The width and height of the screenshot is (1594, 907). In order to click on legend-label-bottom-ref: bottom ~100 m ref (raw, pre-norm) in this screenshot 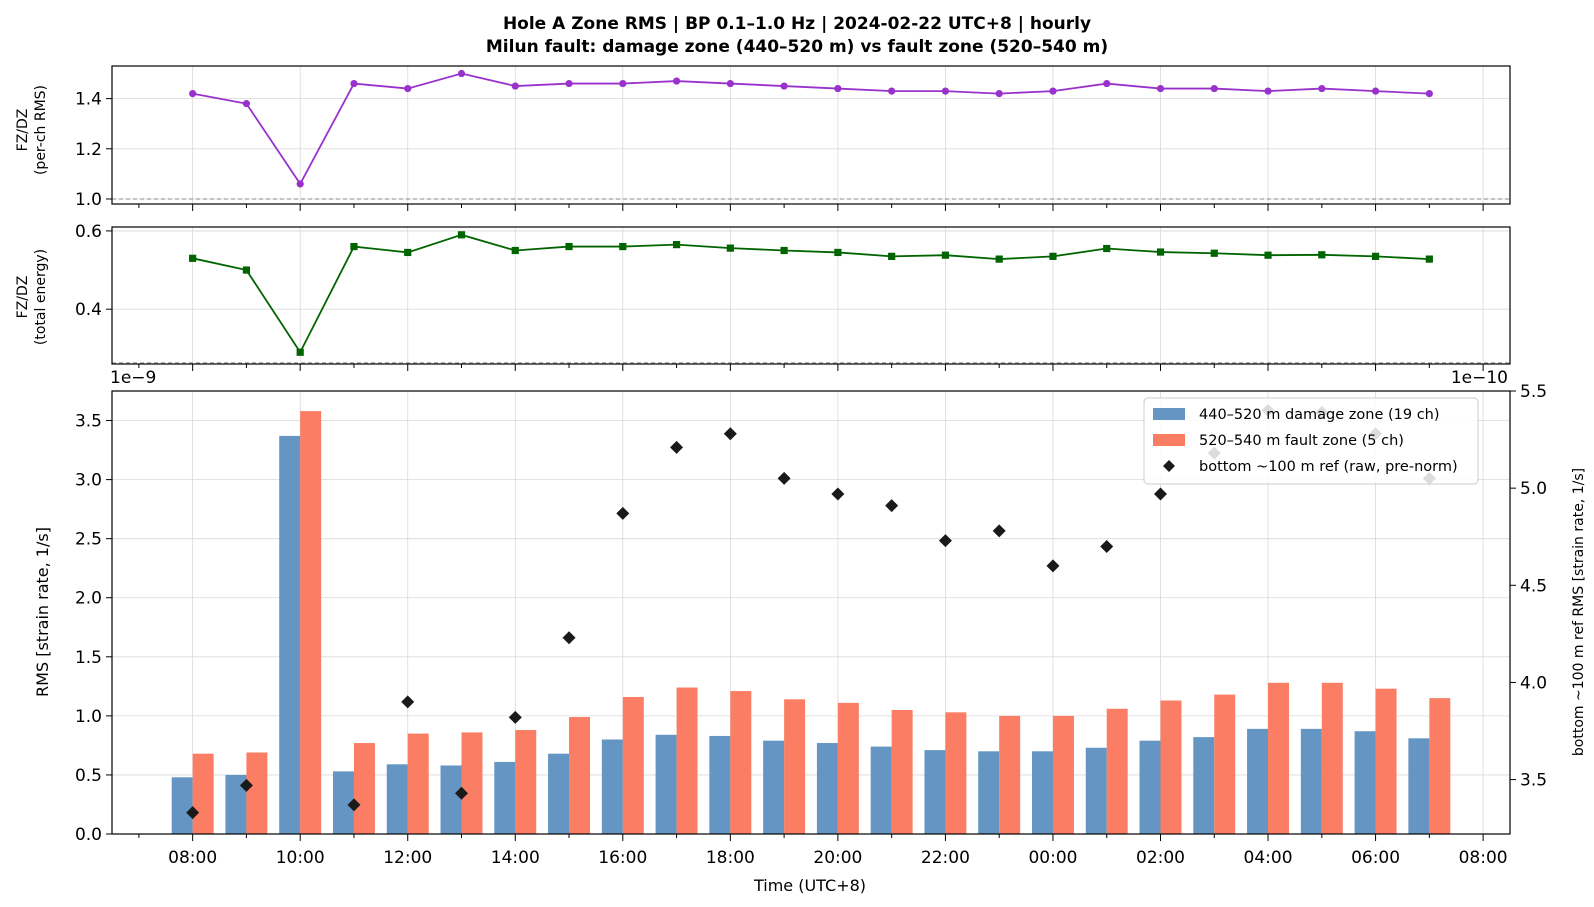, I will do `click(1328, 467)`.